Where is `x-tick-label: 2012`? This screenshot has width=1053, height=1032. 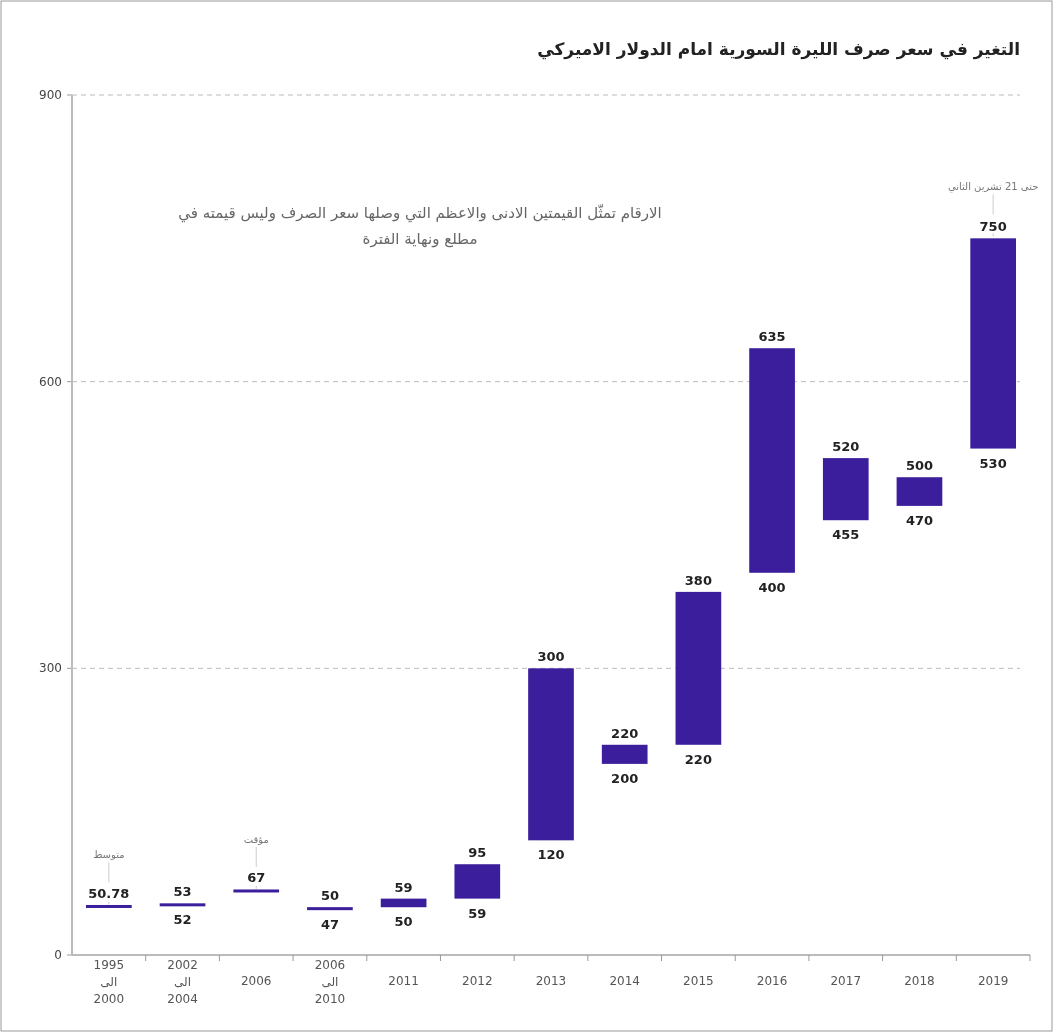 x-tick-label: 2012 is located at coordinates (477, 981).